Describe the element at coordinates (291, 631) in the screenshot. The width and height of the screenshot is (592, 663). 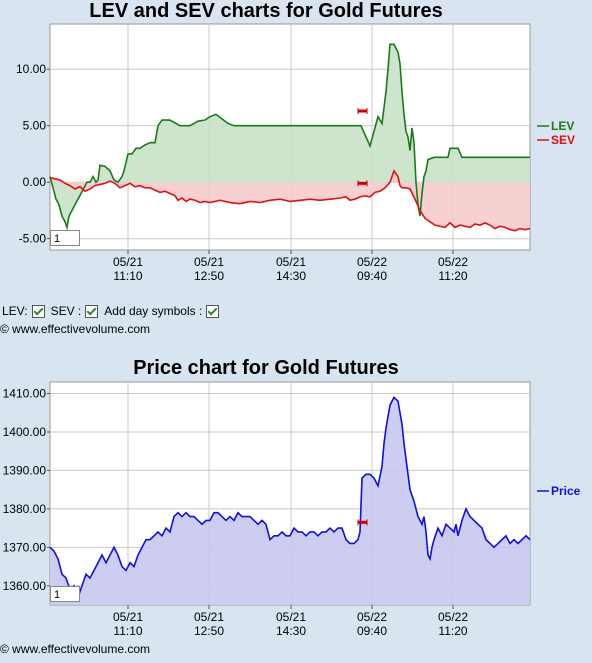
I see `price-xtick-time: 14:30` at that location.